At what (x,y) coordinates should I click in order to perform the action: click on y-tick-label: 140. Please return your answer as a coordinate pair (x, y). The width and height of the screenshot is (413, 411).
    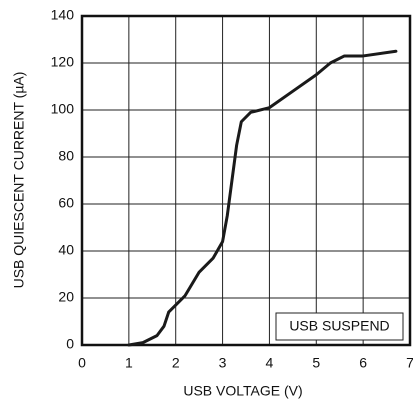
    Looking at the image, I should click on (63, 15).